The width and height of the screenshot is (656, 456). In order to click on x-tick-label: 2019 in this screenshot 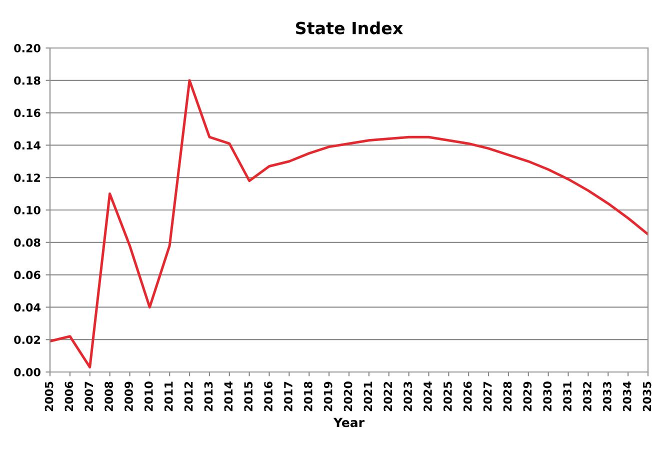, I will do `click(328, 397)`.